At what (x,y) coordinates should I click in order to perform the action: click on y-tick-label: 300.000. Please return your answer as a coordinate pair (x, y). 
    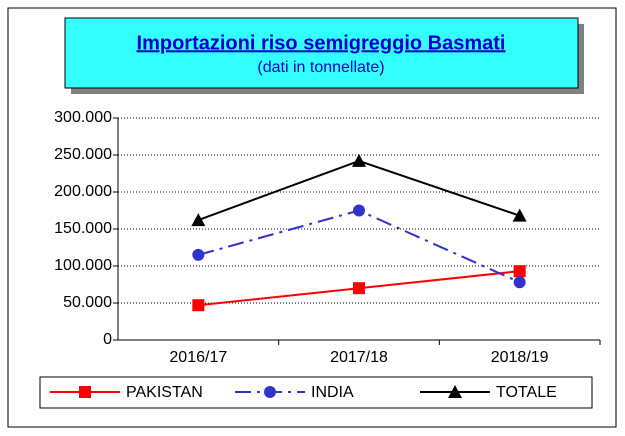
    Looking at the image, I should click on (83, 117).